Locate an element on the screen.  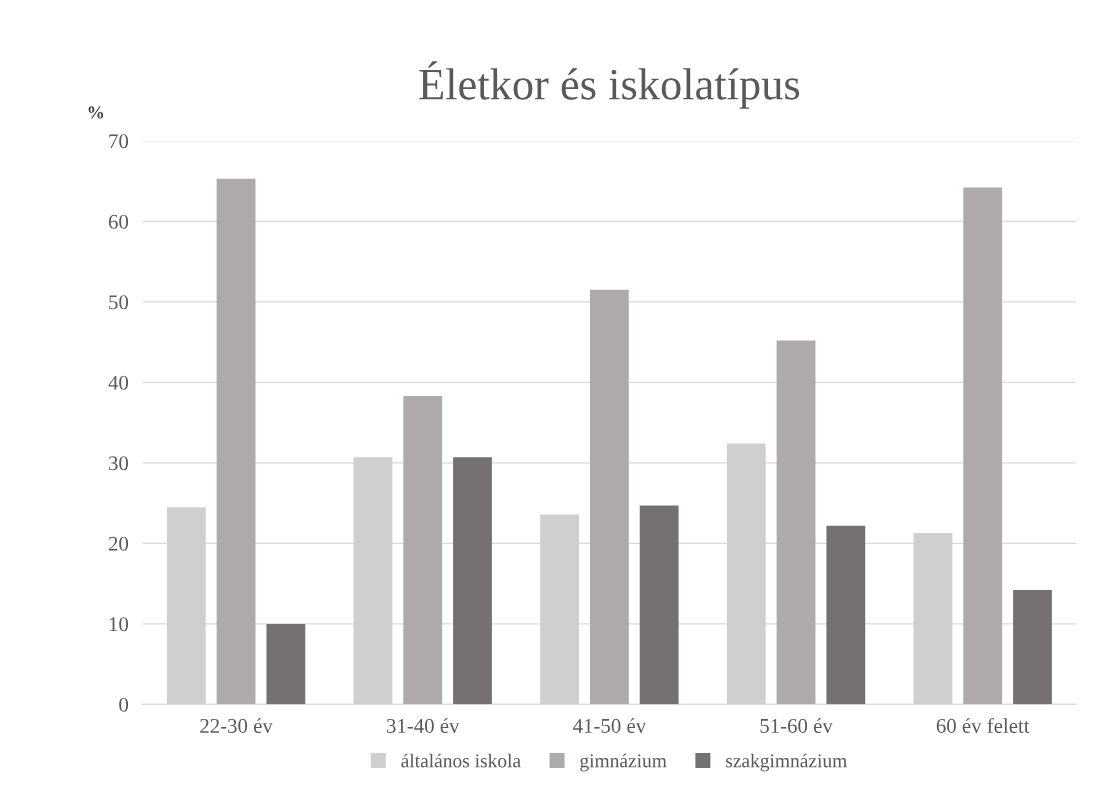
x-tick-label: 60 év felett is located at coordinates (983, 725).